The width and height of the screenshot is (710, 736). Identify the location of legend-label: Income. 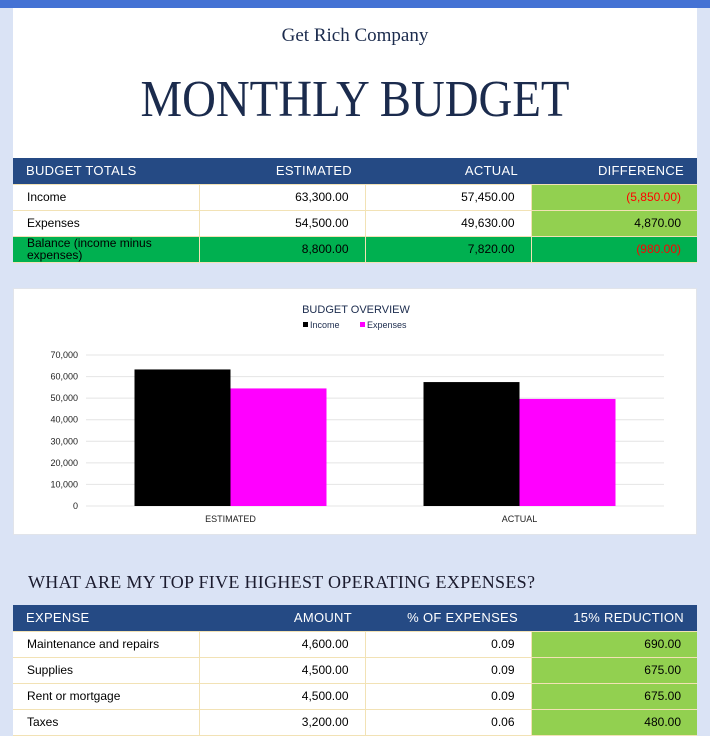
(325, 325).